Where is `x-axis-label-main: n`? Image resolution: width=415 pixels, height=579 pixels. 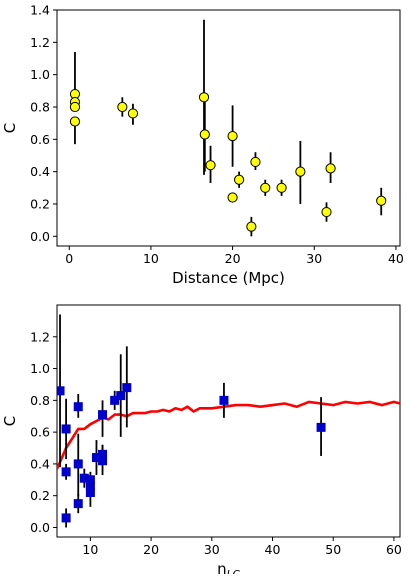 x-axis-label-main: n is located at coordinates (222, 567).